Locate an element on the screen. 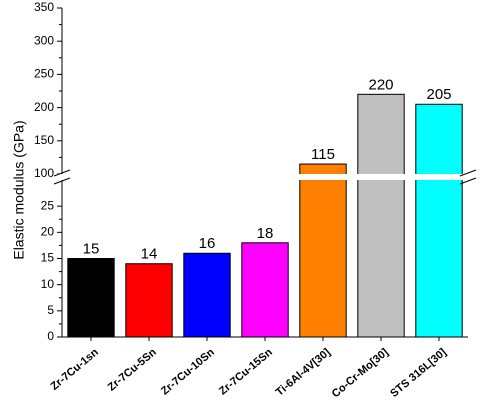 The image size is (496, 416). value-label: 115 is located at coordinates (323, 154).